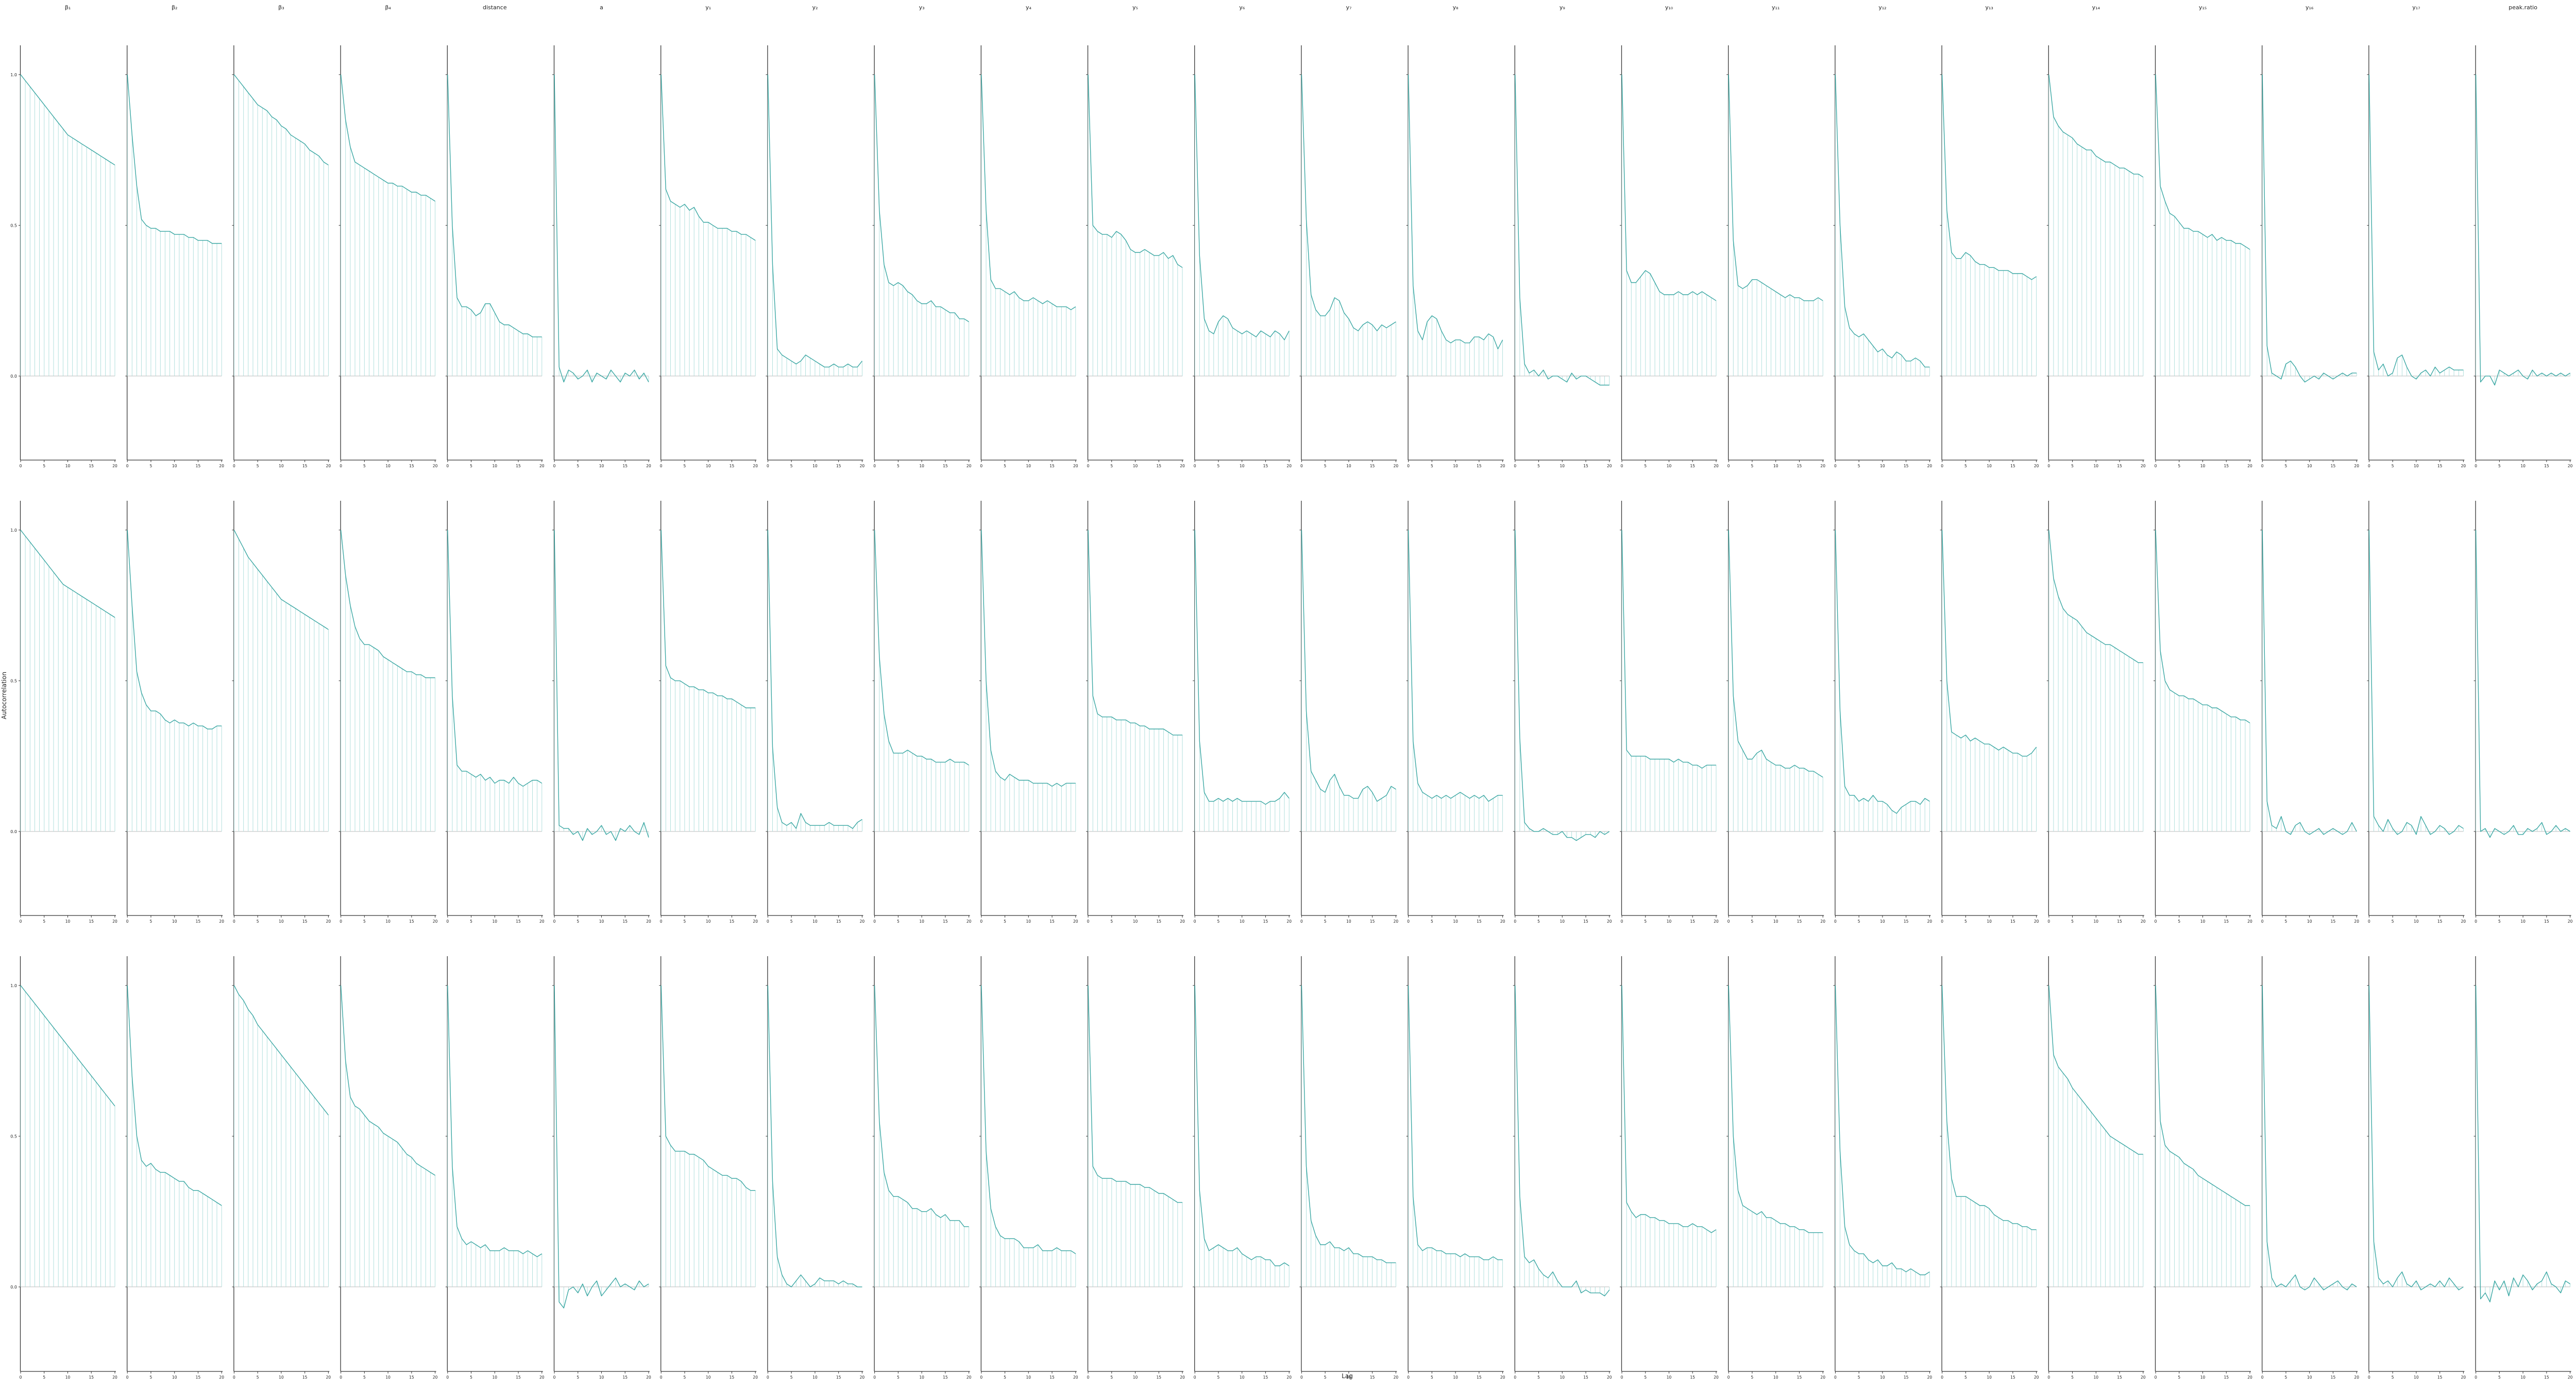 Image resolution: width=2576 pixels, height=1391 pixels. I want to click on y-tick-label: 0.5, so click(13, 225).